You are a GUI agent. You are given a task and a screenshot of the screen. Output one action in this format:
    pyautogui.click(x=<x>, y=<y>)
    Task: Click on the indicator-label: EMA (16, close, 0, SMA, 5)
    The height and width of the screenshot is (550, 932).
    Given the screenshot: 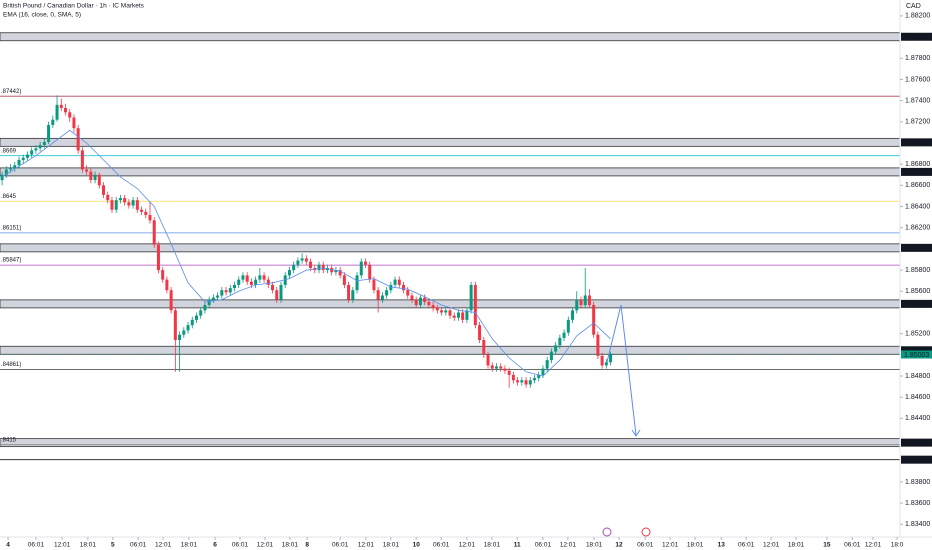 What is the action you would take?
    pyautogui.click(x=42, y=15)
    